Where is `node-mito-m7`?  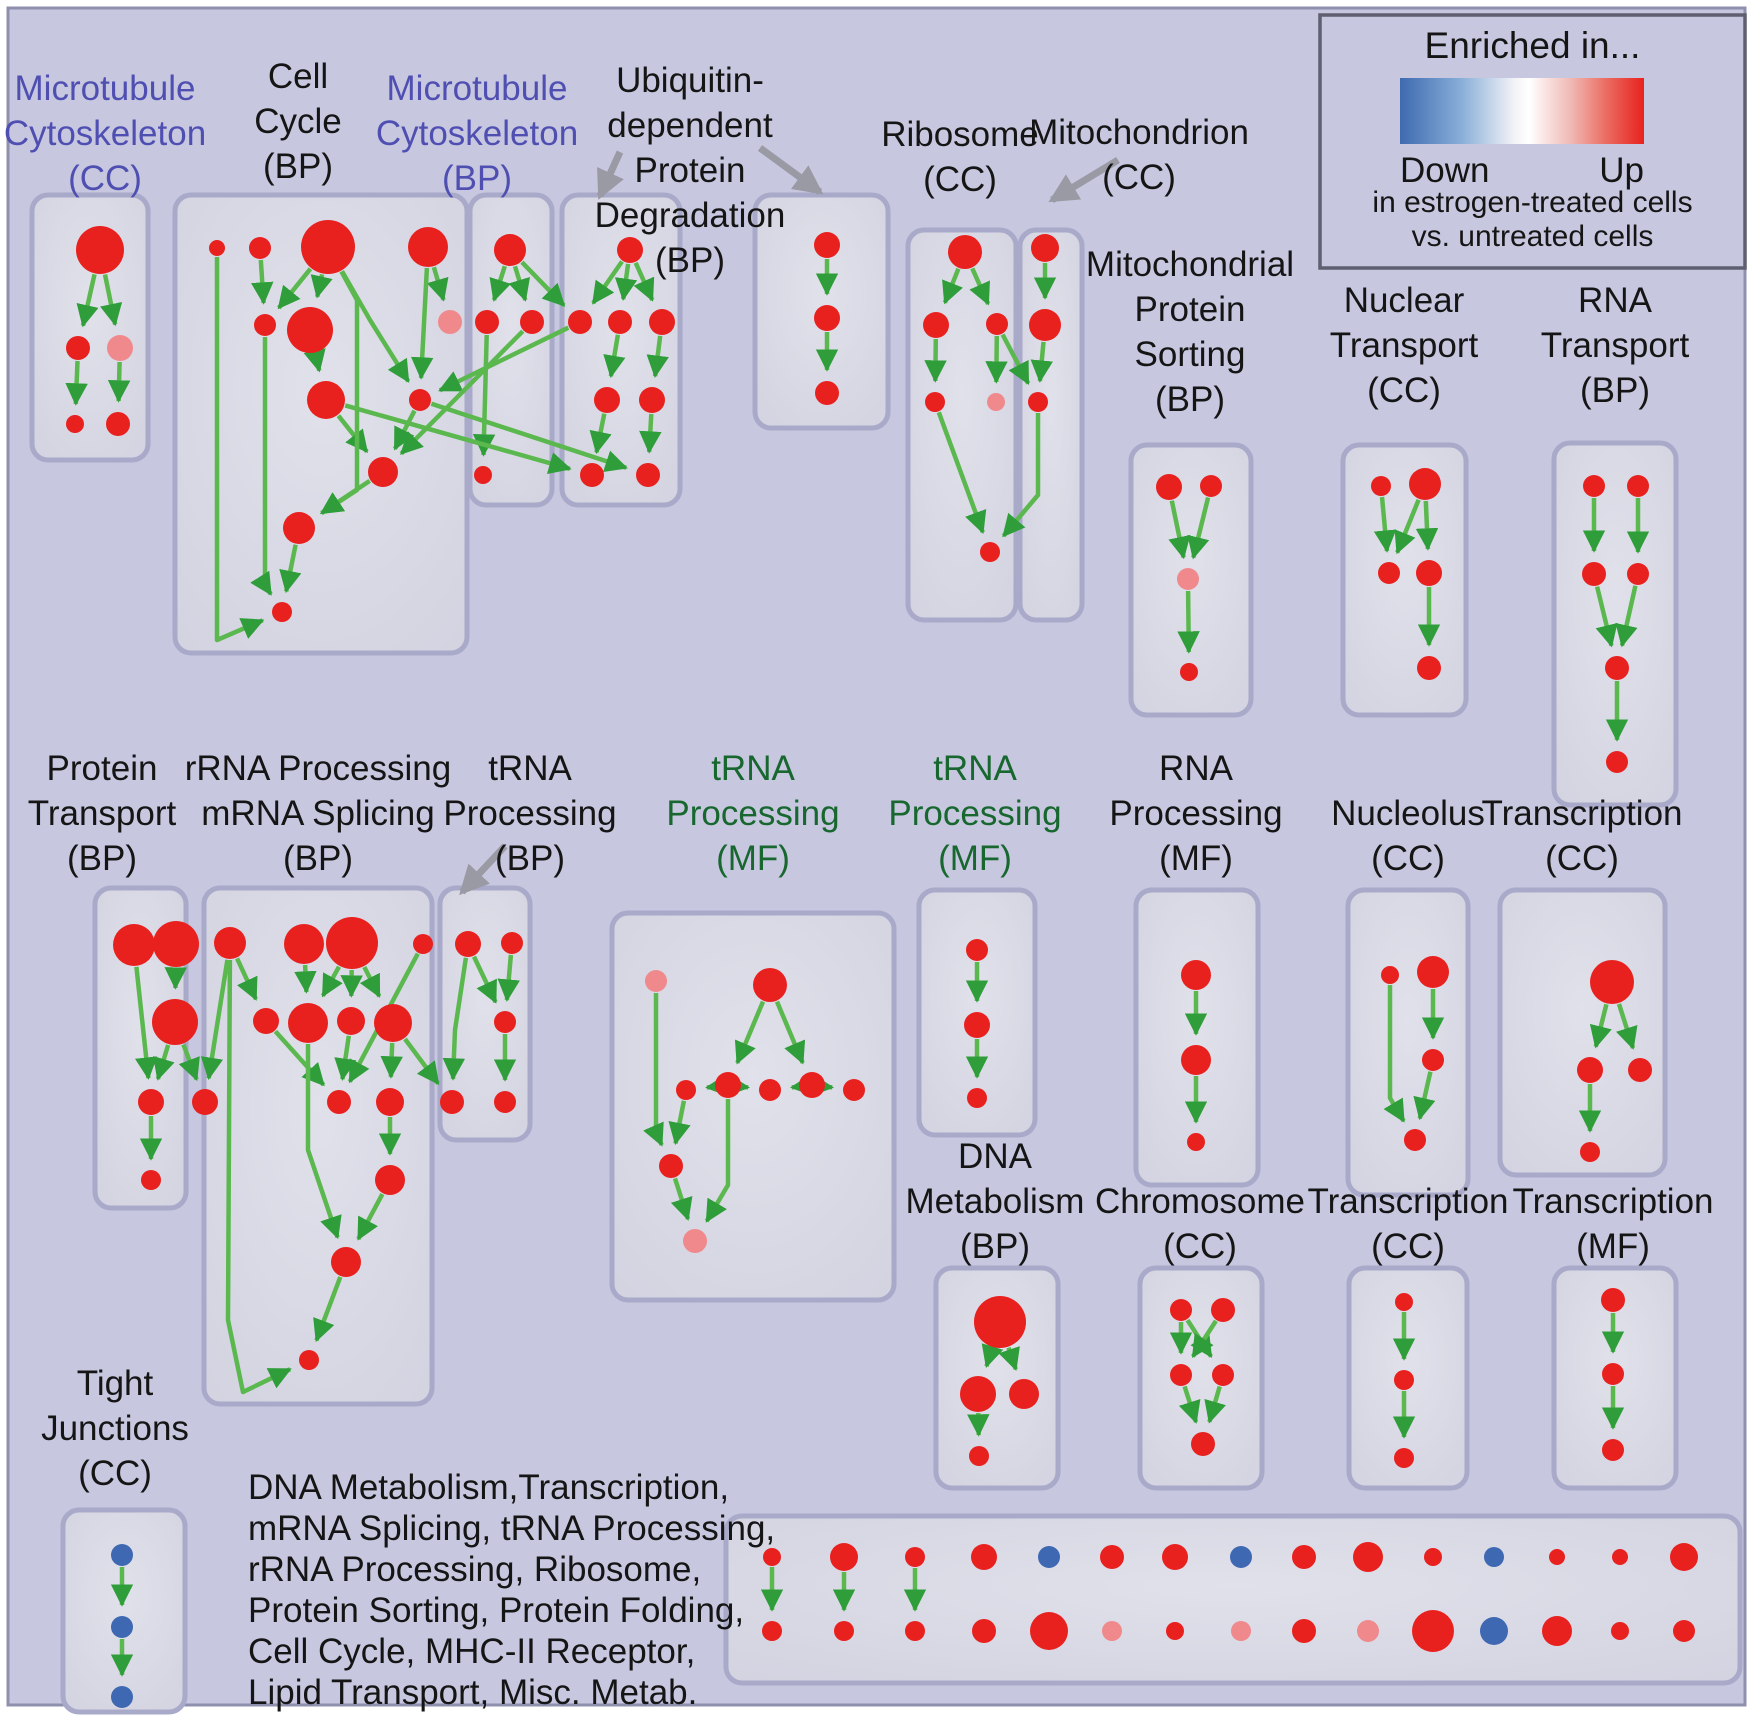
node-mito-m7 is located at coordinates (1045, 325).